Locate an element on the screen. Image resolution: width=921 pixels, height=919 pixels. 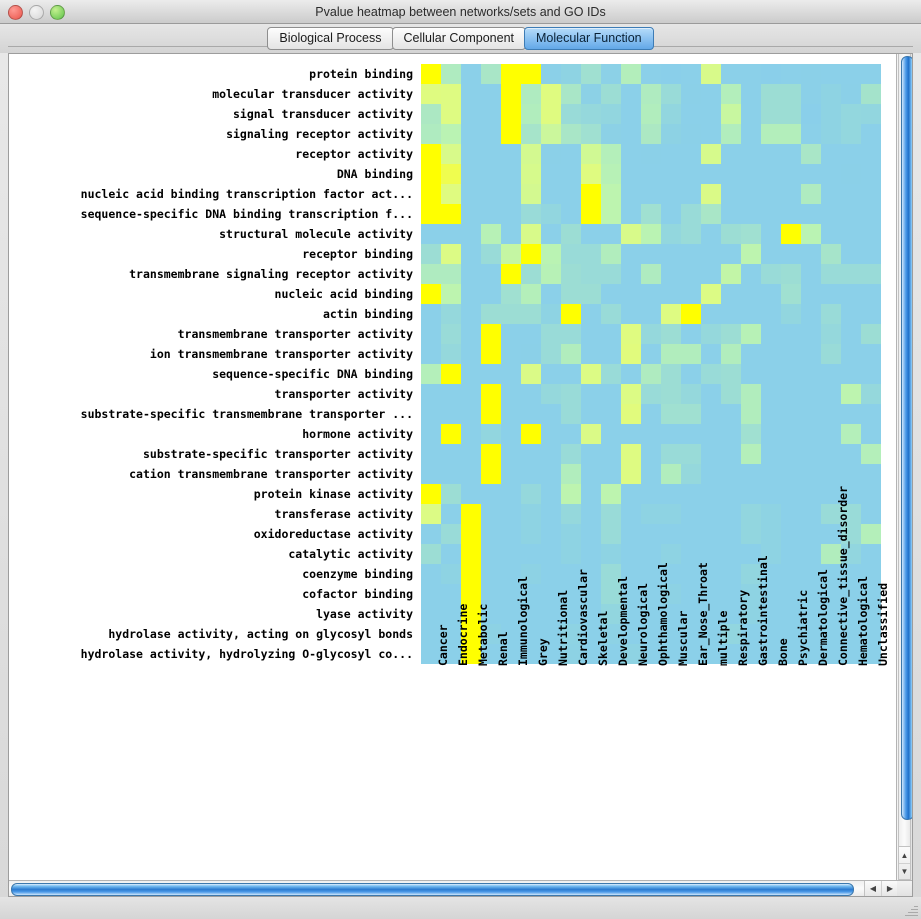
vertical-scrollbar: ▲ ▼ is located at coordinates (904, 467).